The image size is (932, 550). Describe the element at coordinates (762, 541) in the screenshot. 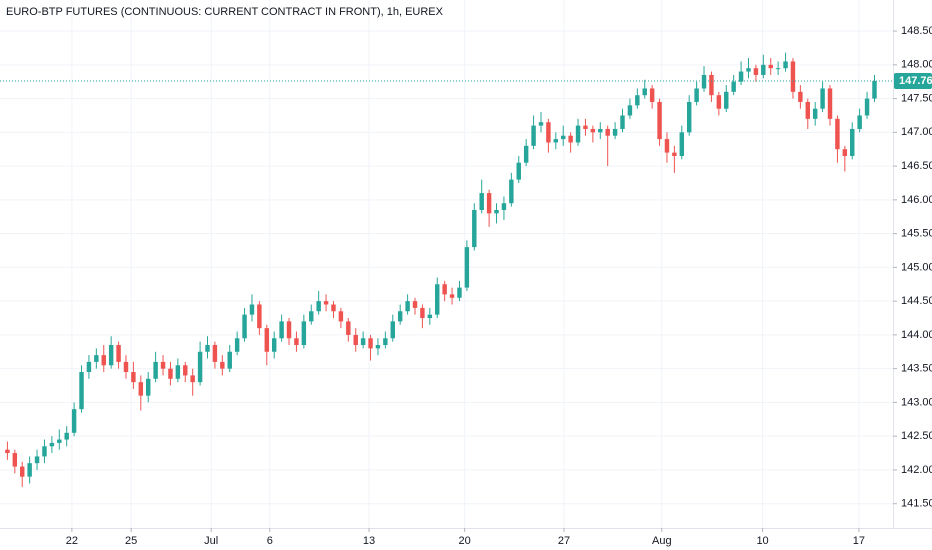

I see `x-tick-label: 10` at that location.